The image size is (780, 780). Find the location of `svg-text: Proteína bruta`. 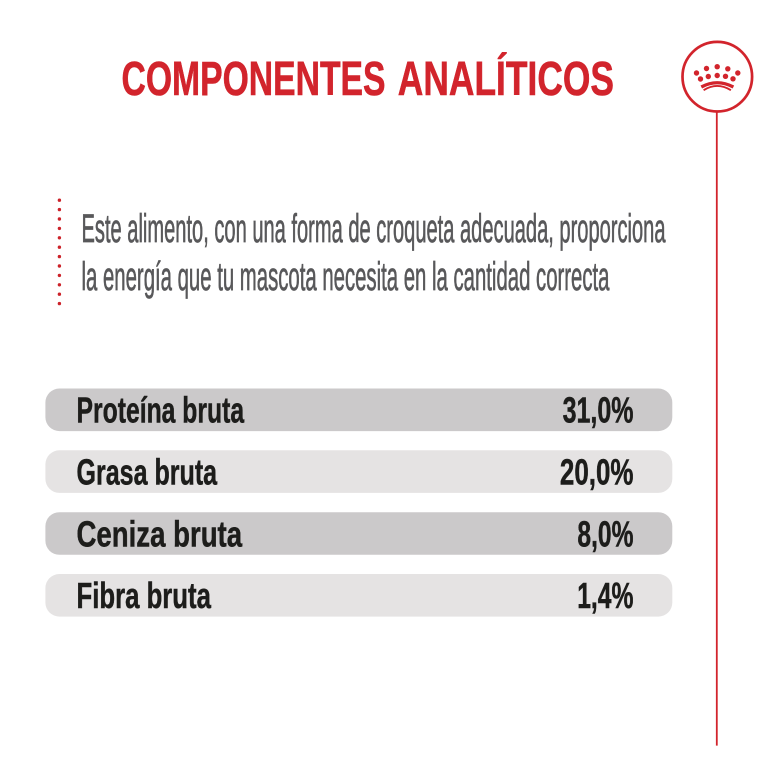

svg-text: Proteína bruta is located at coordinates (161, 410).